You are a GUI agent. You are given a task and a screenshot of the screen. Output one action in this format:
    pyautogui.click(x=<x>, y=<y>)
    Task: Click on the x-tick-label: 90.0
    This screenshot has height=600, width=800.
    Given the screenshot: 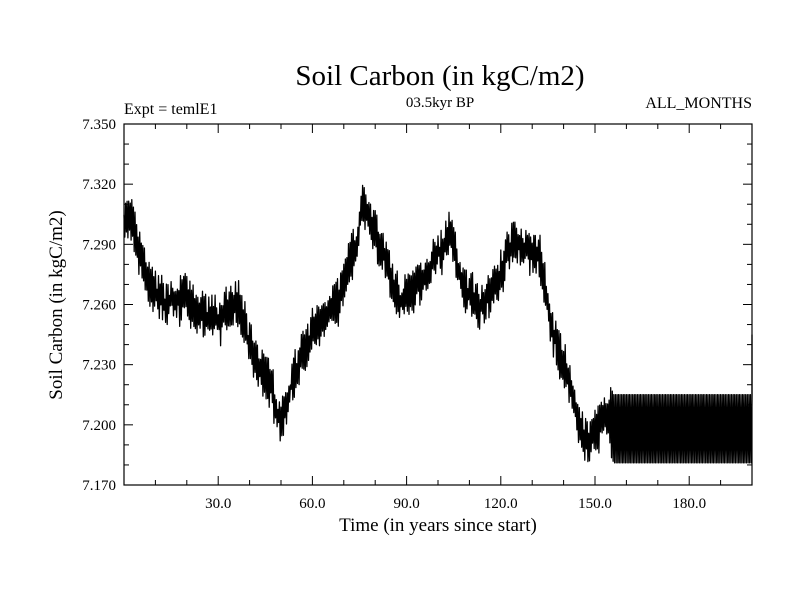 What is the action you would take?
    pyautogui.click(x=406, y=504)
    